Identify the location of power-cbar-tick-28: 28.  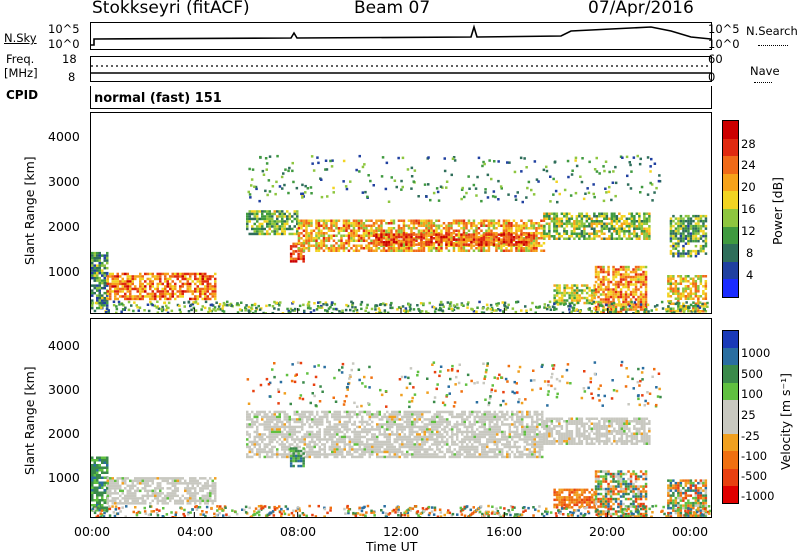
(748, 144).